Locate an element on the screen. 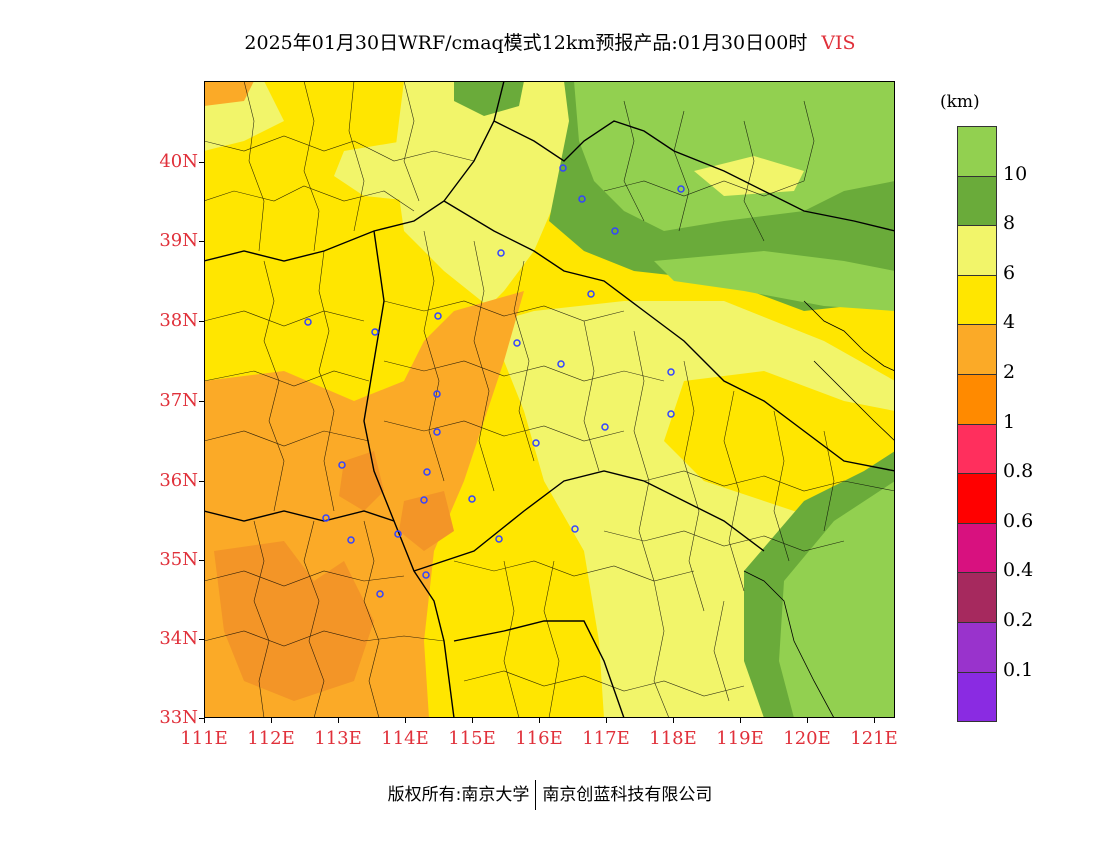  lon-label-116E: 116E is located at coordinates (539, 738).